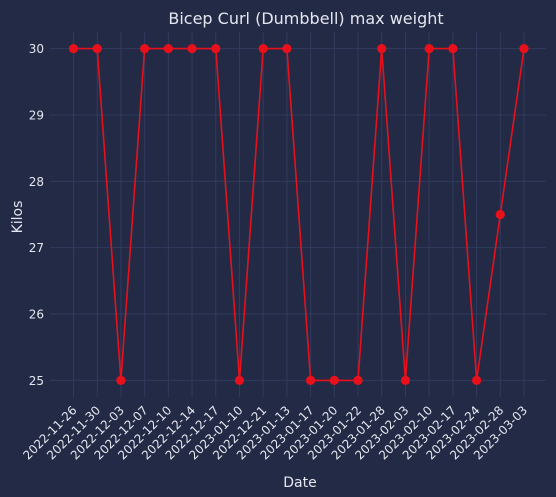 Image resolution: width=556 pixels, height=497 pixels. What do you see at coordinates (36, 182) in the screenshot?
I see `y-tick-label: 28` at bounding box center [36, 182].